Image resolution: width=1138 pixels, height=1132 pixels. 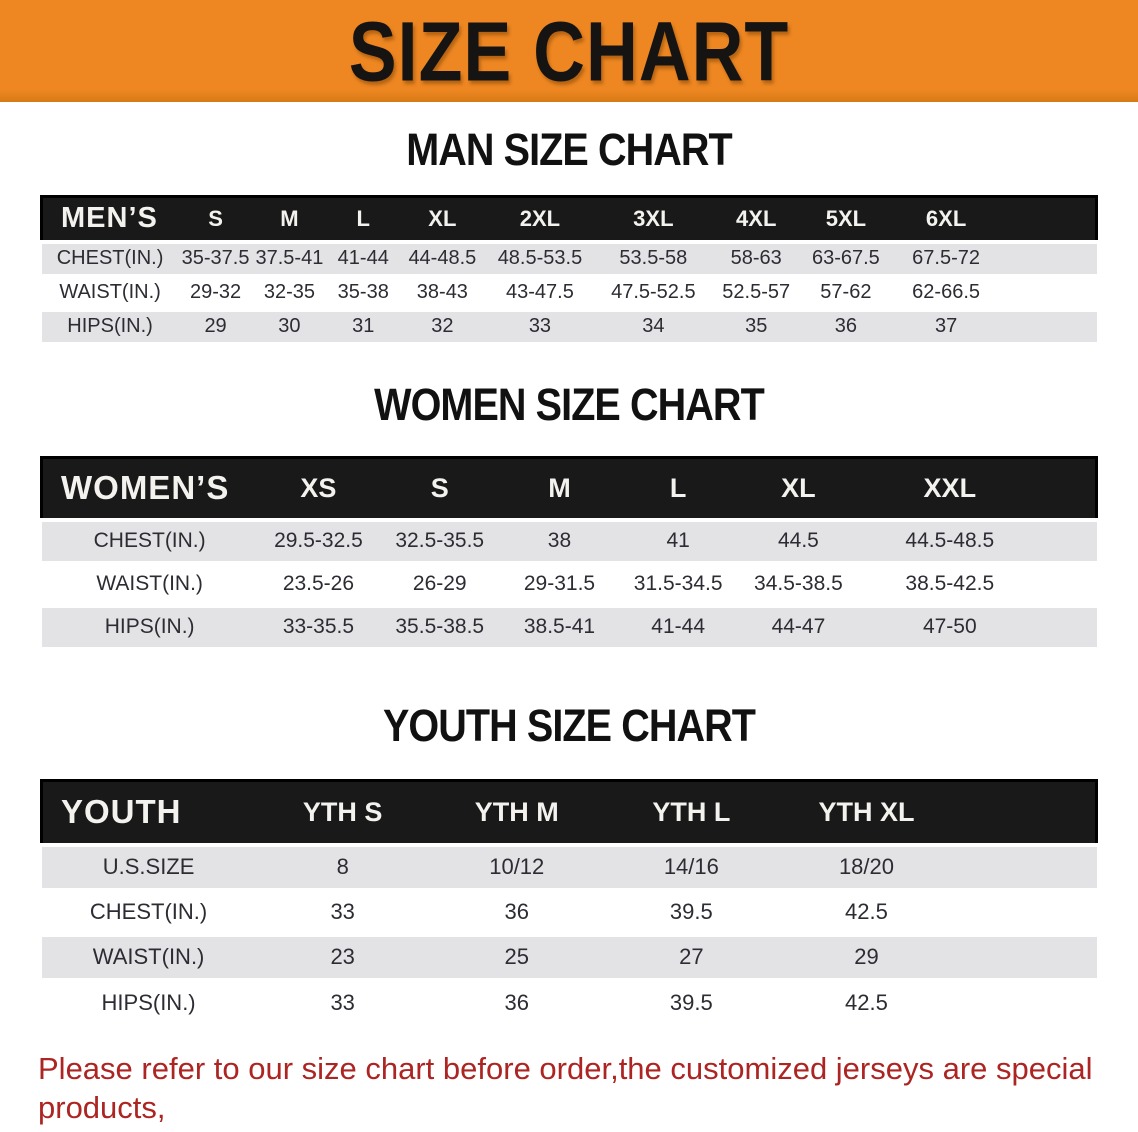 What do you see at coordinates (756, 292) in the screenshot?
I see `size-value: 52.5-57` at bounding box center [756, 292].